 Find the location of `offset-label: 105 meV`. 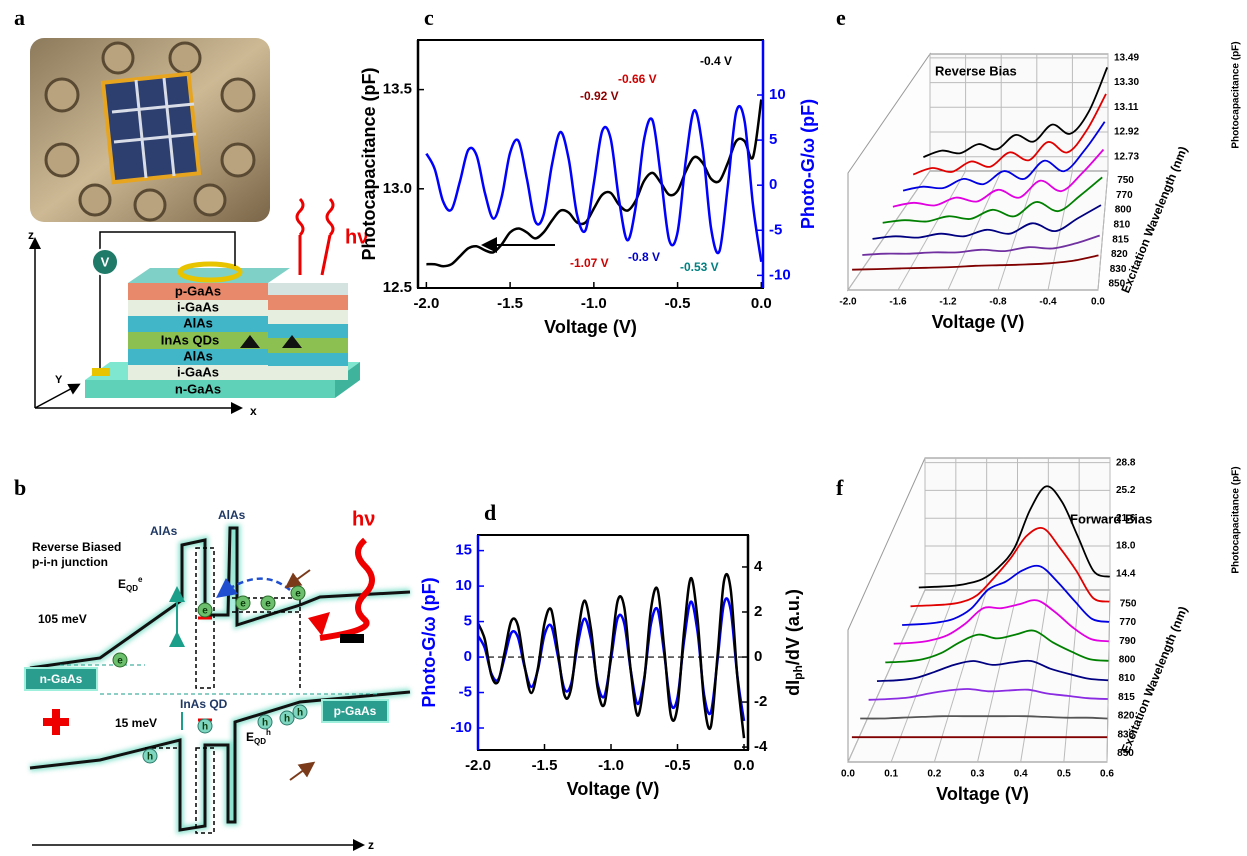

offset-label: 105 meV is located at coordinates (62, 619).